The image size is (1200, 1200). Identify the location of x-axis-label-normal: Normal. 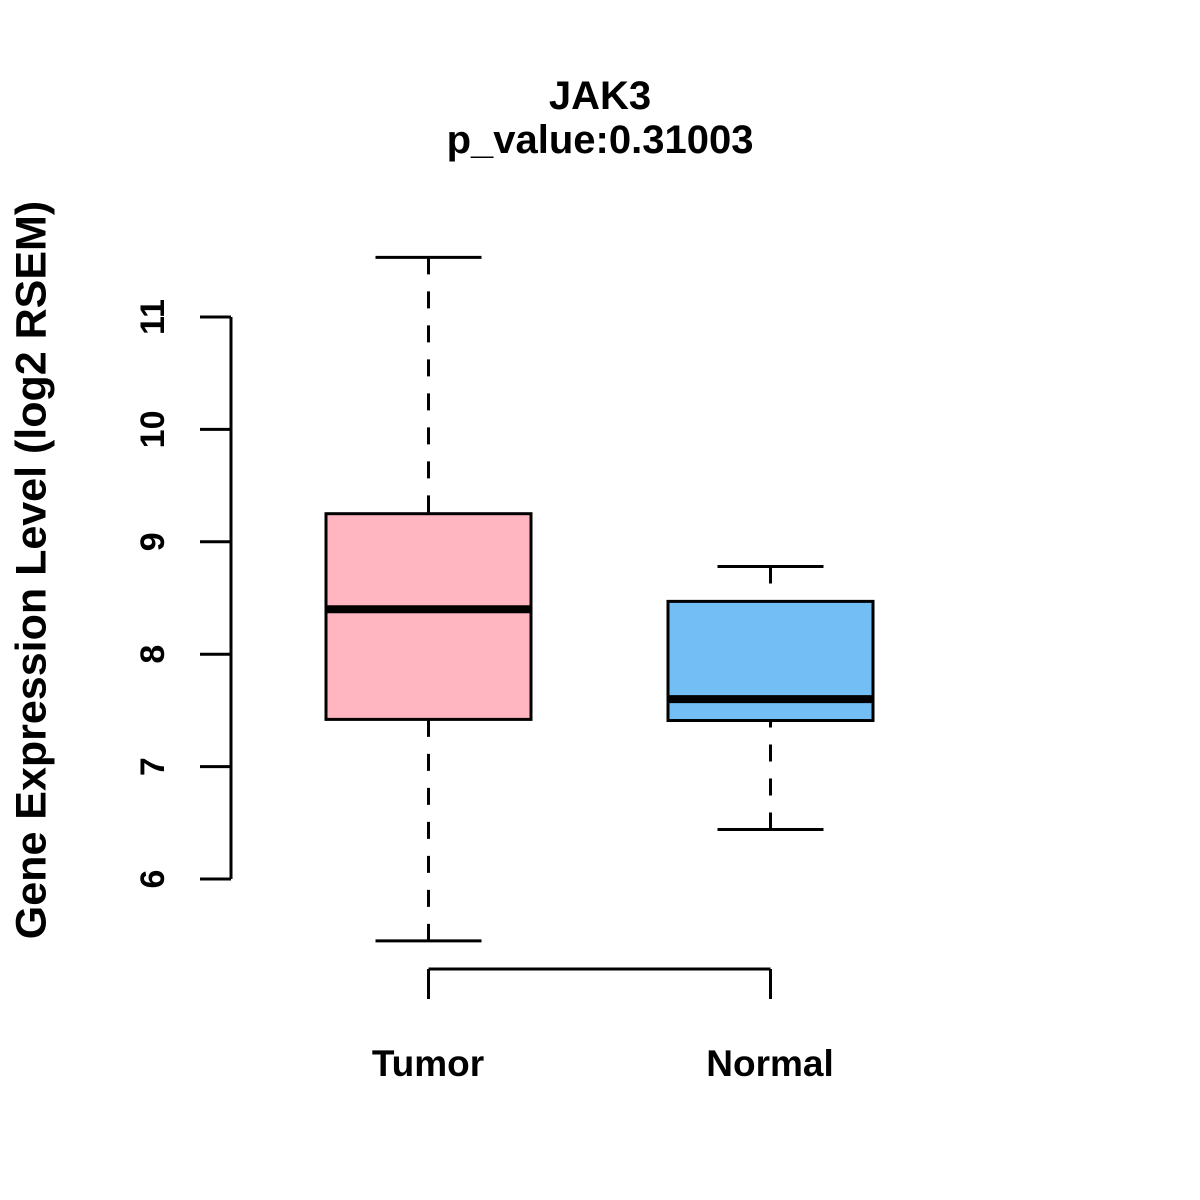
(770, 1063).